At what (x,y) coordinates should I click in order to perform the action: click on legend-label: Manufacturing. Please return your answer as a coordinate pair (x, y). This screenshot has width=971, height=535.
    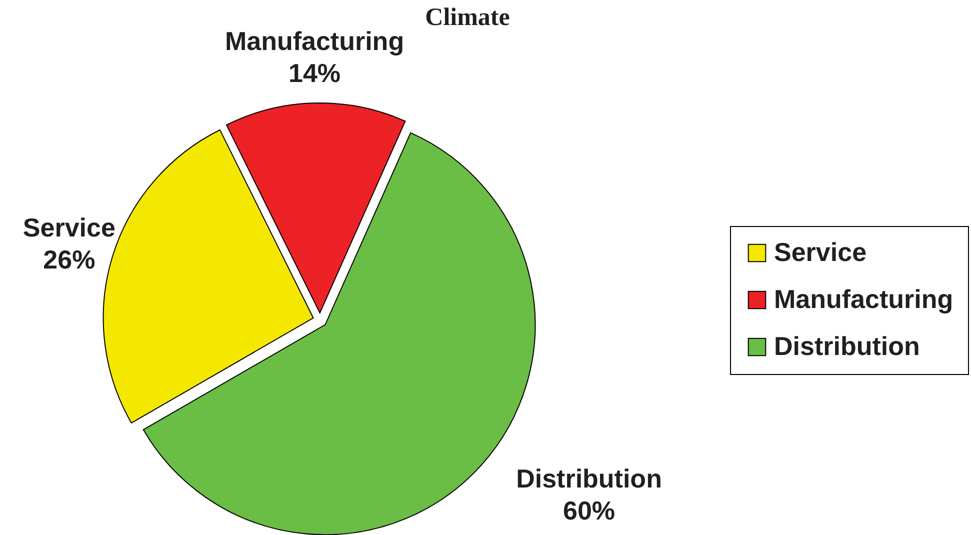
    Looking at the image, I should click on (864, 299).